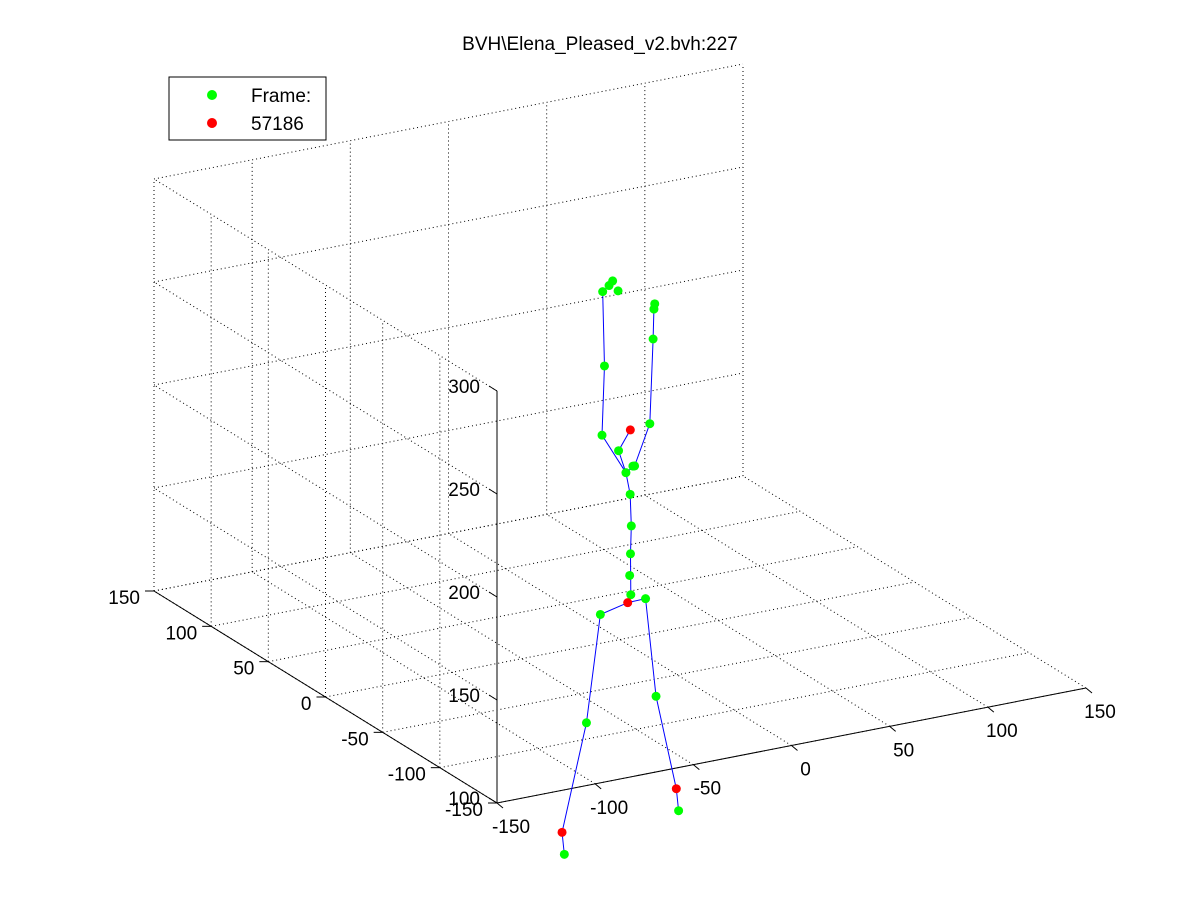 The width and height of the screenshot is (1201, 901). I want to click on legend-marker-red, so click(212, 123).